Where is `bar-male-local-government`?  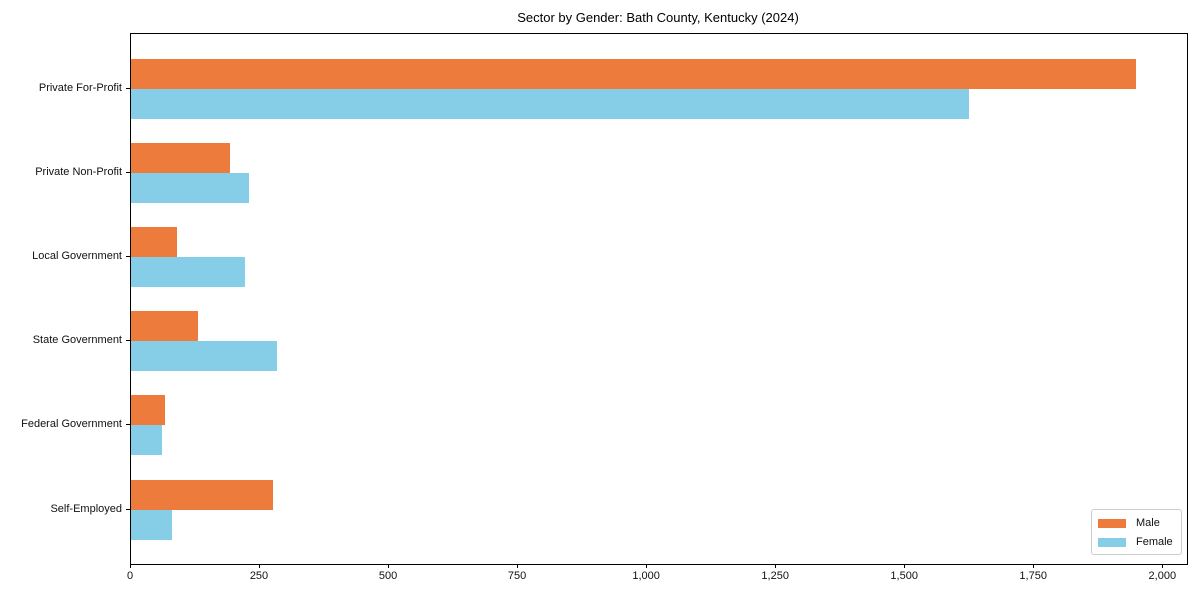
bar-male-local-government is located at coordinates (154, 242).